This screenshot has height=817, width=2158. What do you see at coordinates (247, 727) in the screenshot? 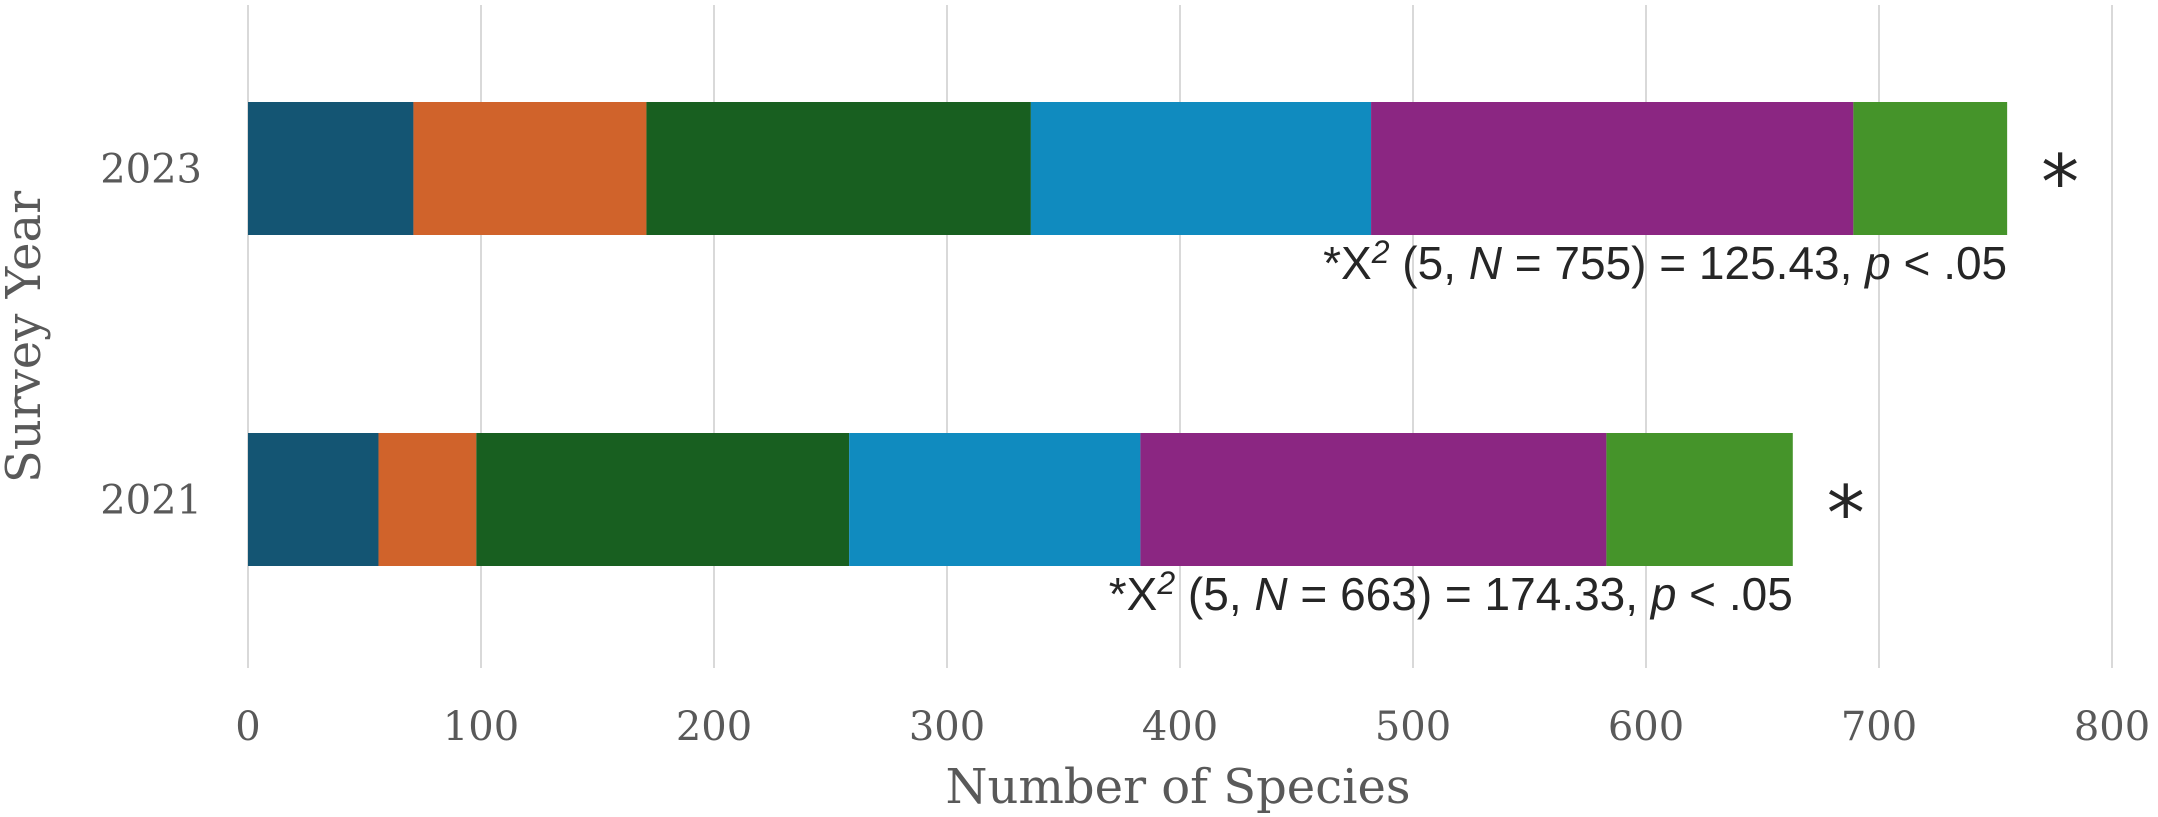
I see `x-tick-label: 0` at bounding box center [247, 727].